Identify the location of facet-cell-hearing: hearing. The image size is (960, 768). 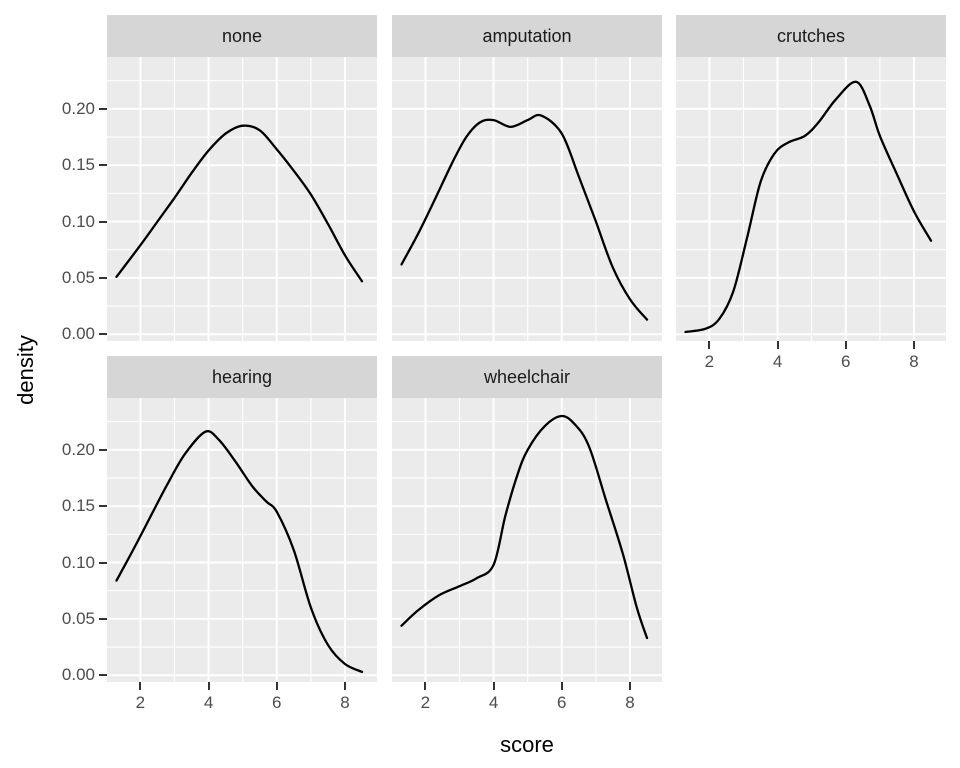
(242, 519).